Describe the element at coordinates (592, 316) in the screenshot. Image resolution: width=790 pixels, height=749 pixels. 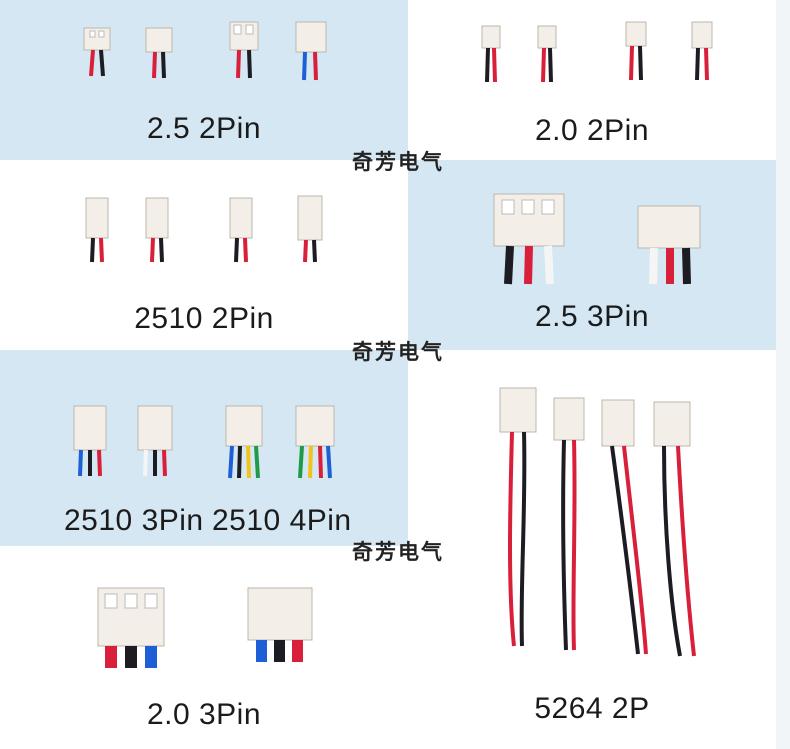
I see `panel-label: 2.5 3Pin` at that location.